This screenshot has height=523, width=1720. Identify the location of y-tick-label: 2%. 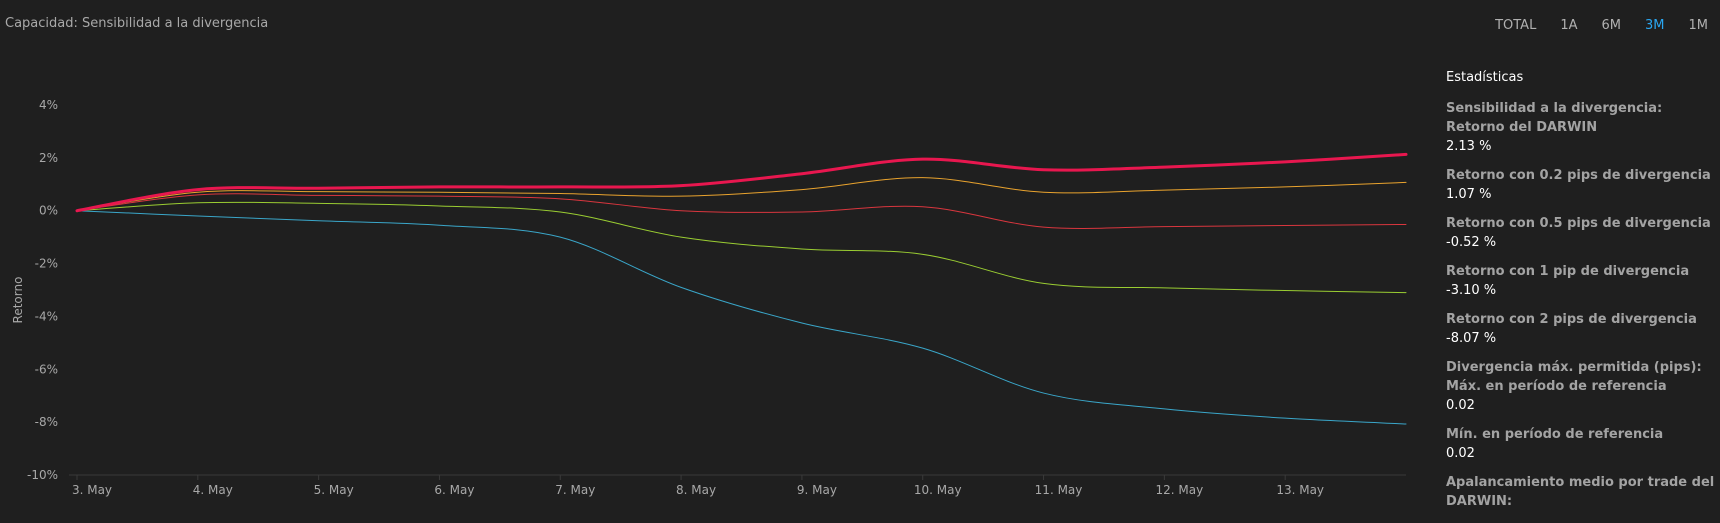
(48, 158).